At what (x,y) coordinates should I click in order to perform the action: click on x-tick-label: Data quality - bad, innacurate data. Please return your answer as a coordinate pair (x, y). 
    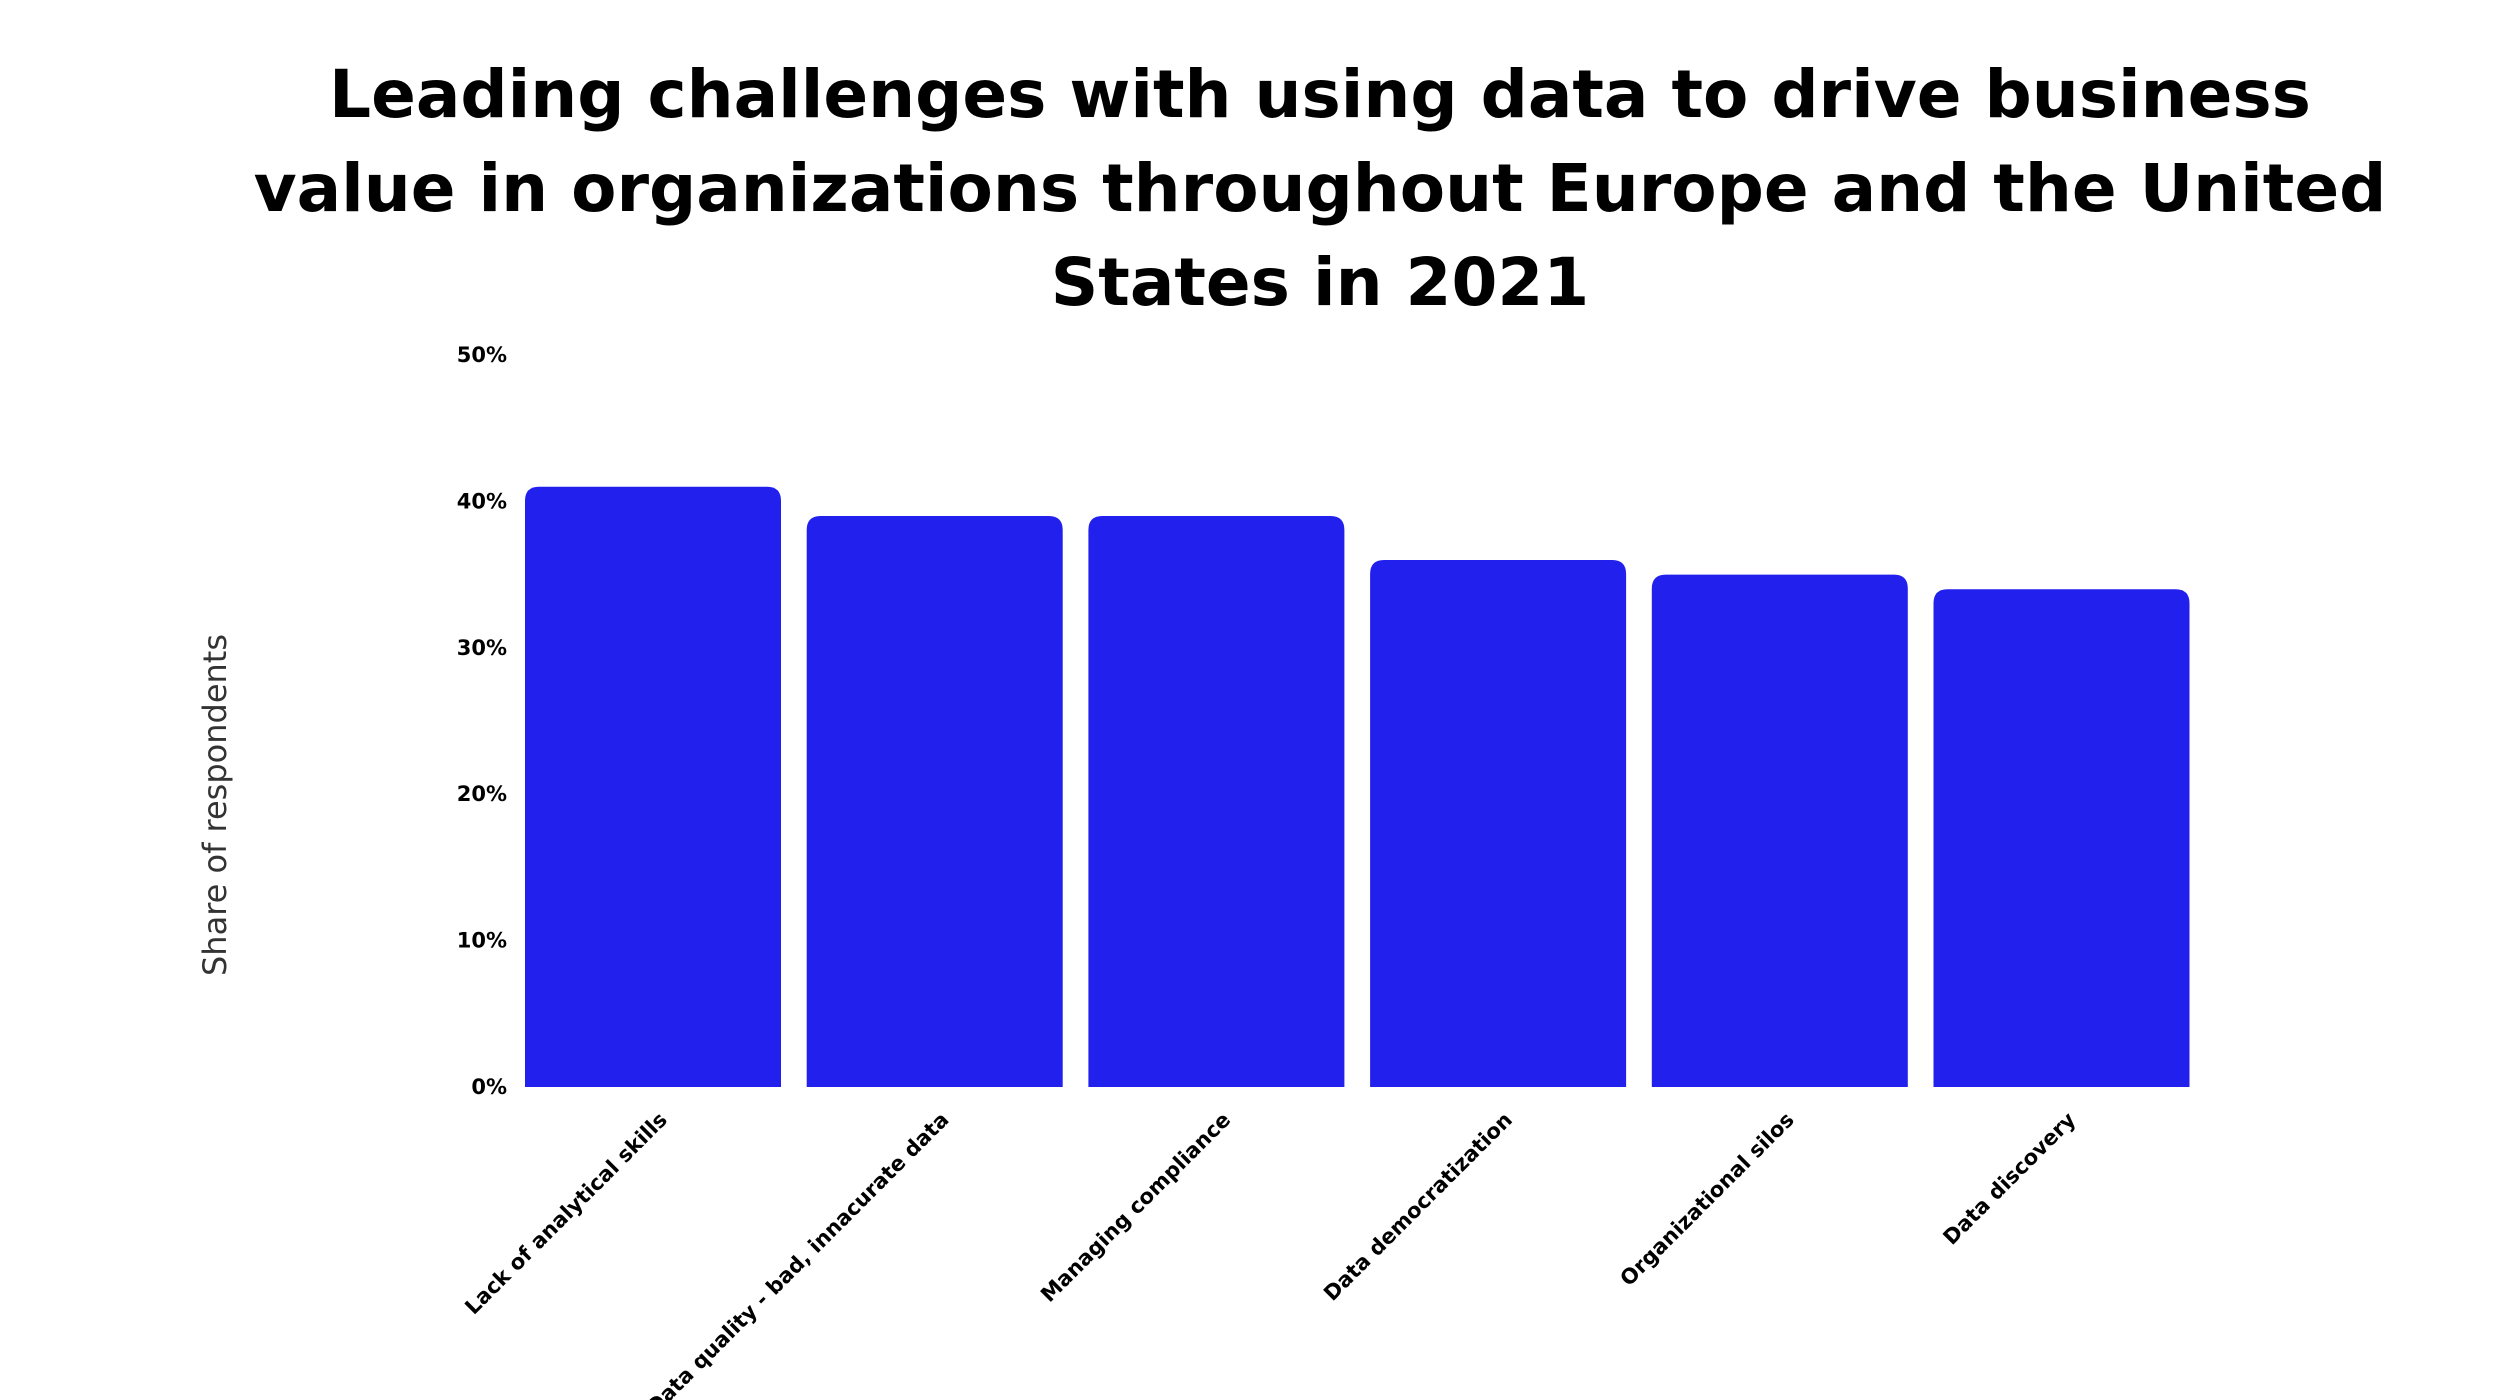
    Looking at the image, I should click on (797, 1254).